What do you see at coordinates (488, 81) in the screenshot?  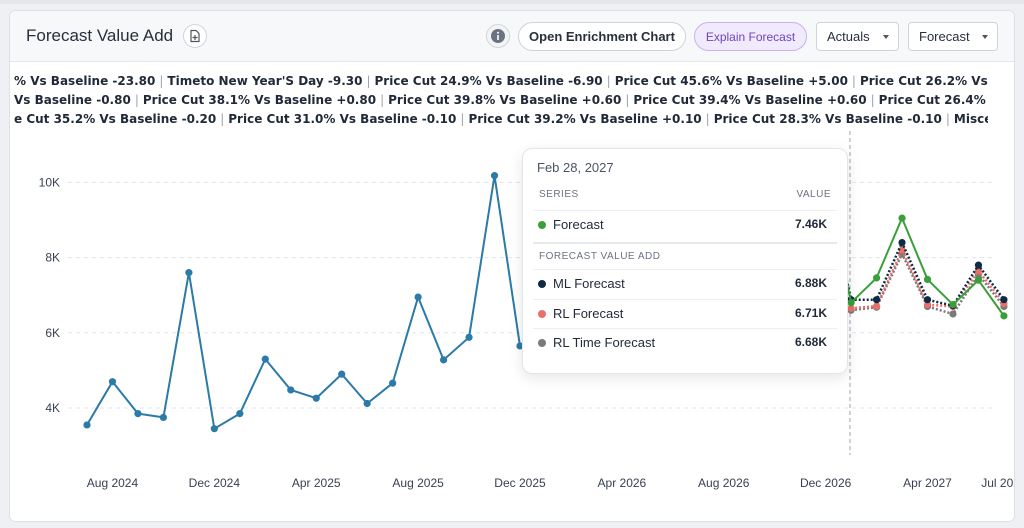 I see `event-tag: Price Cut 24.9% Vs Baseline -6.90` at bounding box center [488, 81].